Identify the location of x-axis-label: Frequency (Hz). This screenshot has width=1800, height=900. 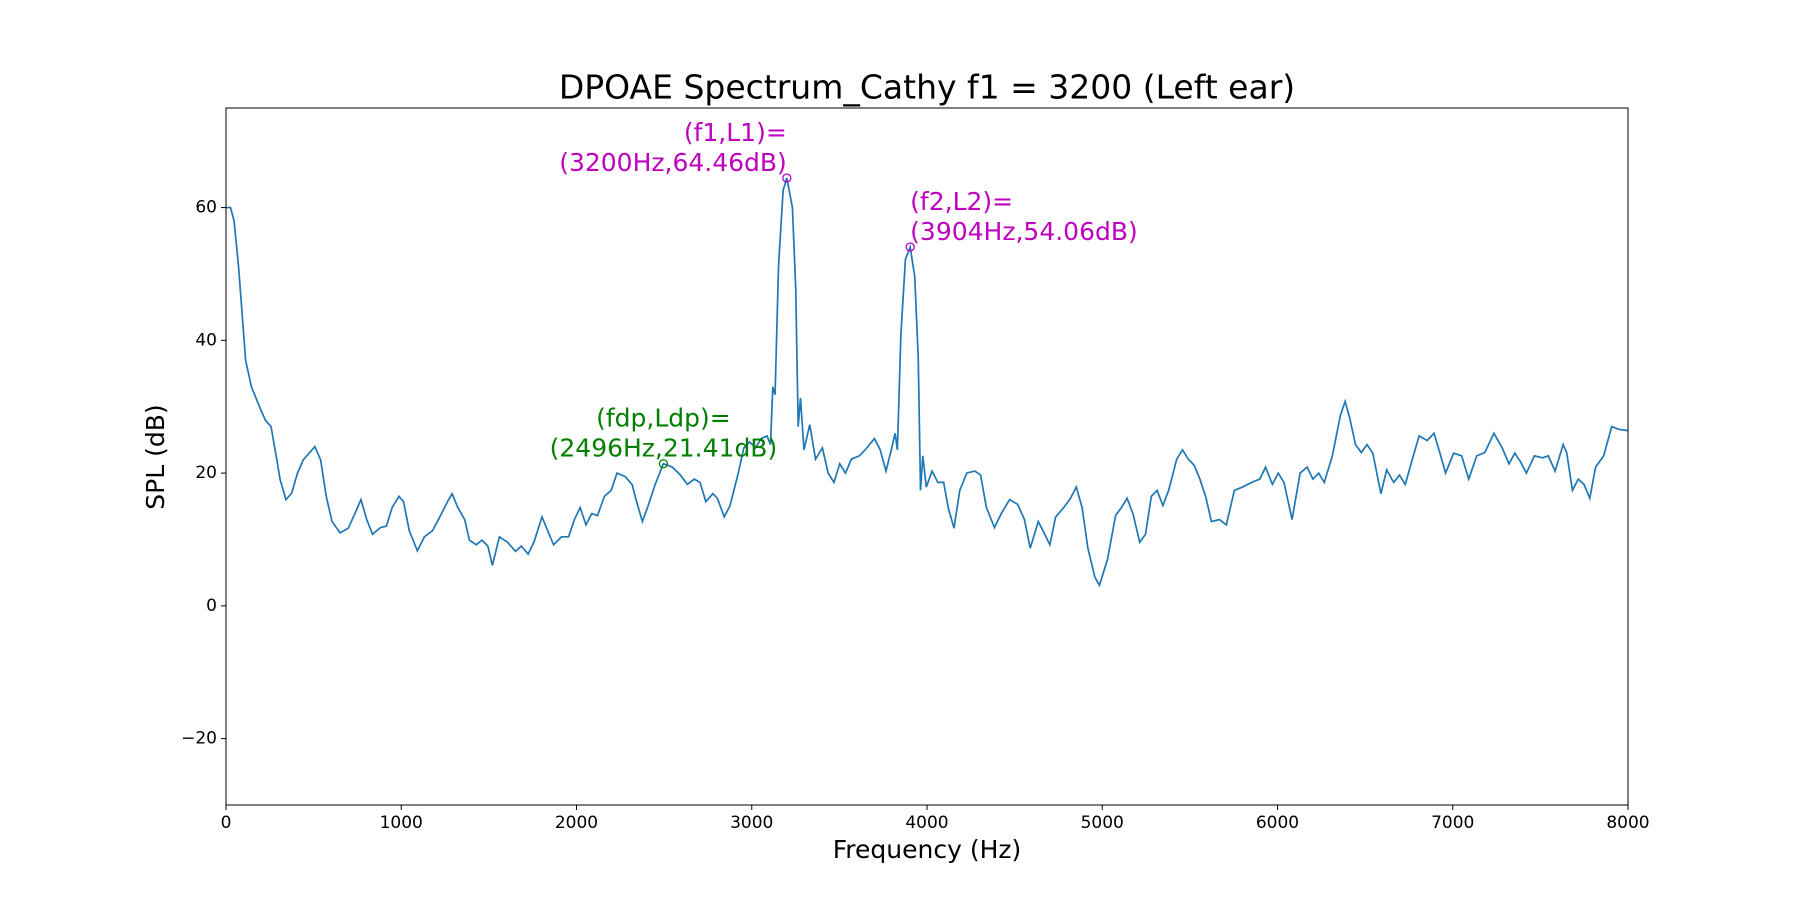
(927, 849).